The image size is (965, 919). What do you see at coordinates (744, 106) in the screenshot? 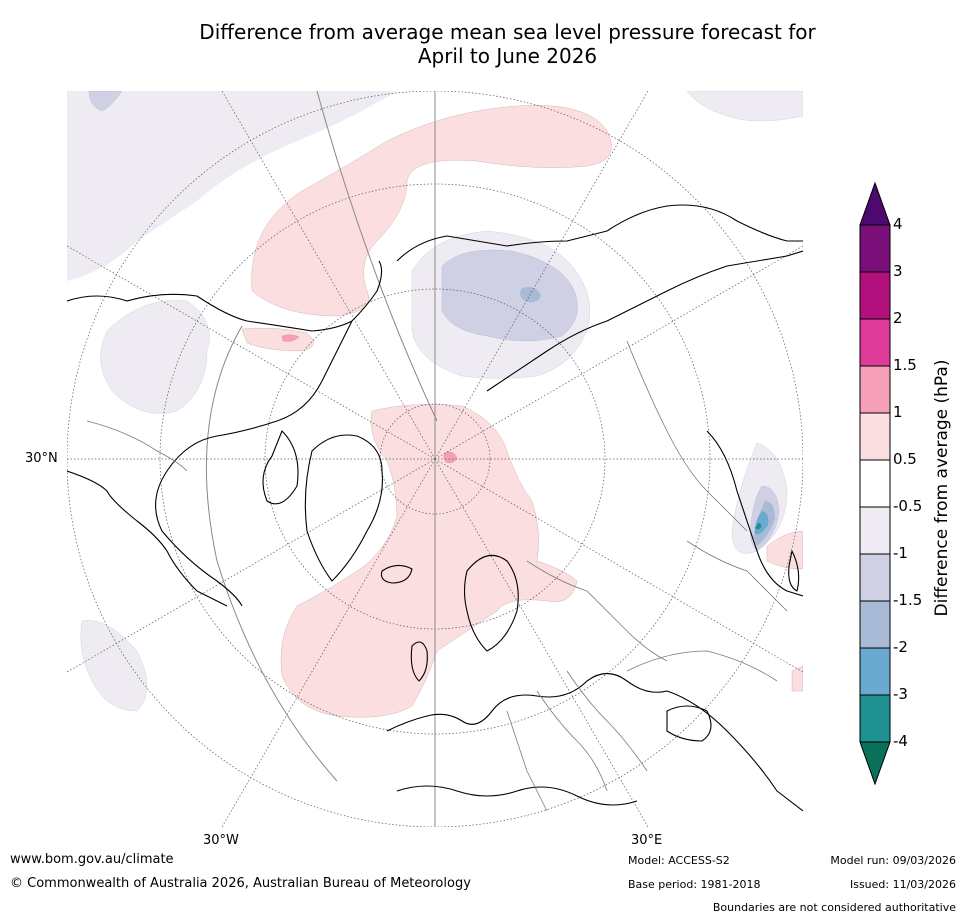
I see `anomaly-weak-negative-top-right` at bounding box center [744, 106].